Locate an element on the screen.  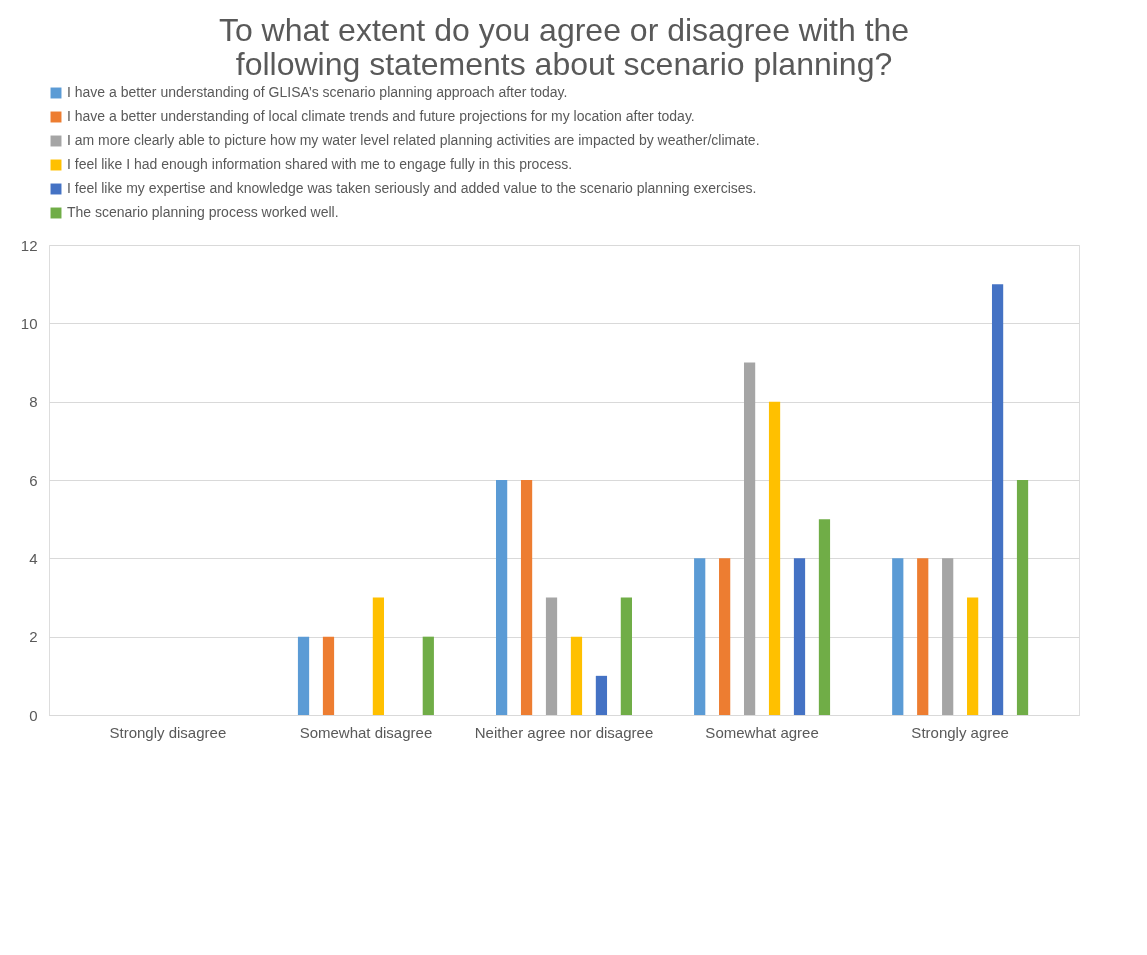
y-tick-label: 2 is located at coordinates (33, 637).